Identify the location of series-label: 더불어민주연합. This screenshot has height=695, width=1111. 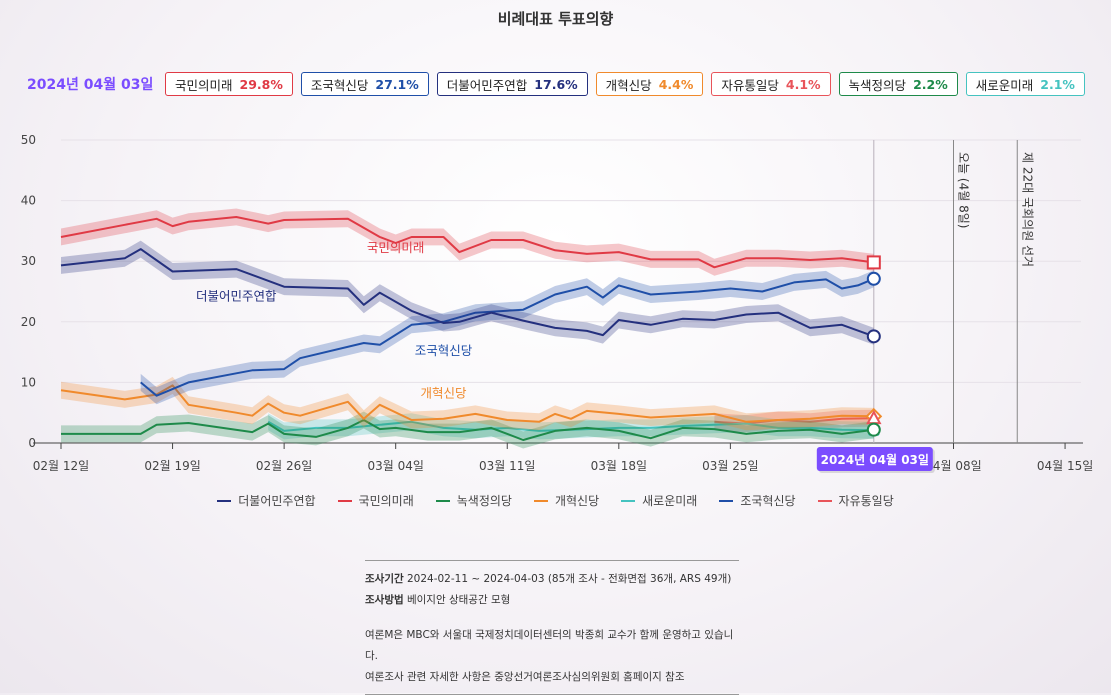
(236, 296).